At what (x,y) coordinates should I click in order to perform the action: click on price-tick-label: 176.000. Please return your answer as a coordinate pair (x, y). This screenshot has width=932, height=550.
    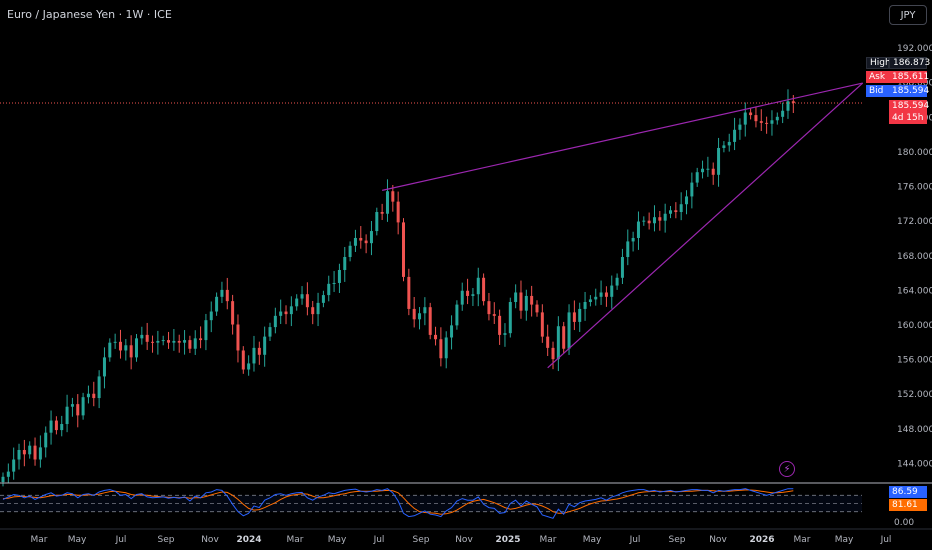
    Looking at the image, I should click on (914, 188).